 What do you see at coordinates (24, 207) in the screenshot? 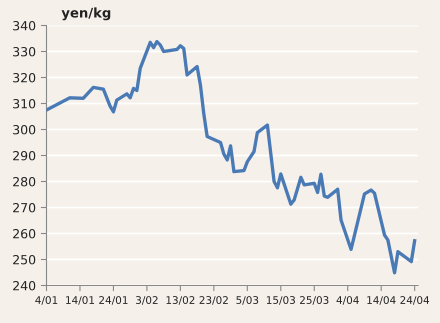
I see `y-tick-label: 270` at bounding box center [24, 207].